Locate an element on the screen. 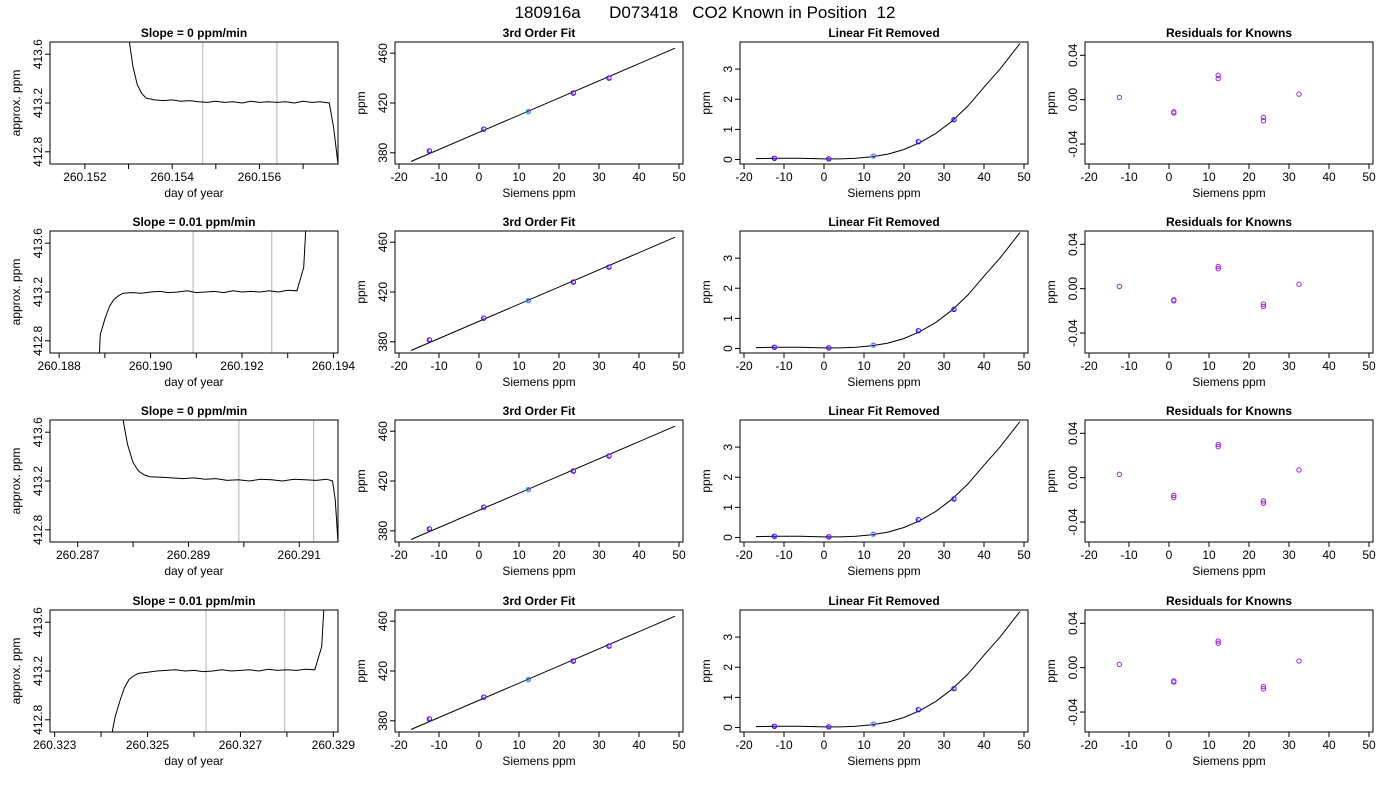  panel-title: Slope = 0 ppm/min is located at coordinates (194, 411).